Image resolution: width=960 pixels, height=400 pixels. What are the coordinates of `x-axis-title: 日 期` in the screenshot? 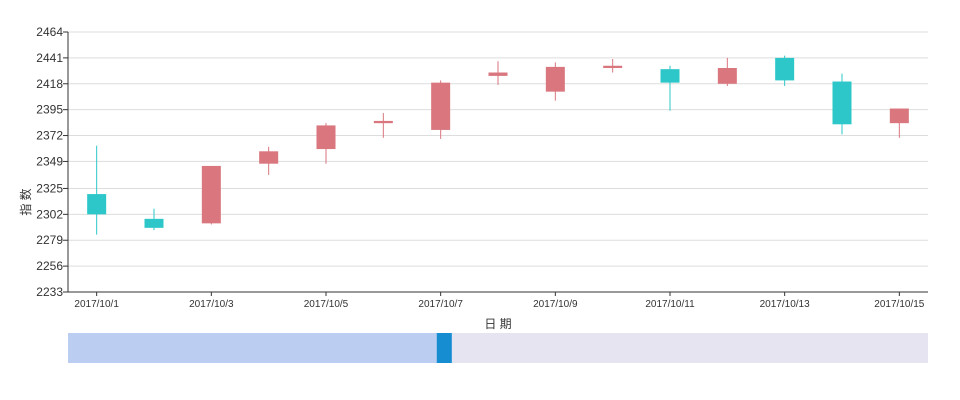 It's located at (497, 324).